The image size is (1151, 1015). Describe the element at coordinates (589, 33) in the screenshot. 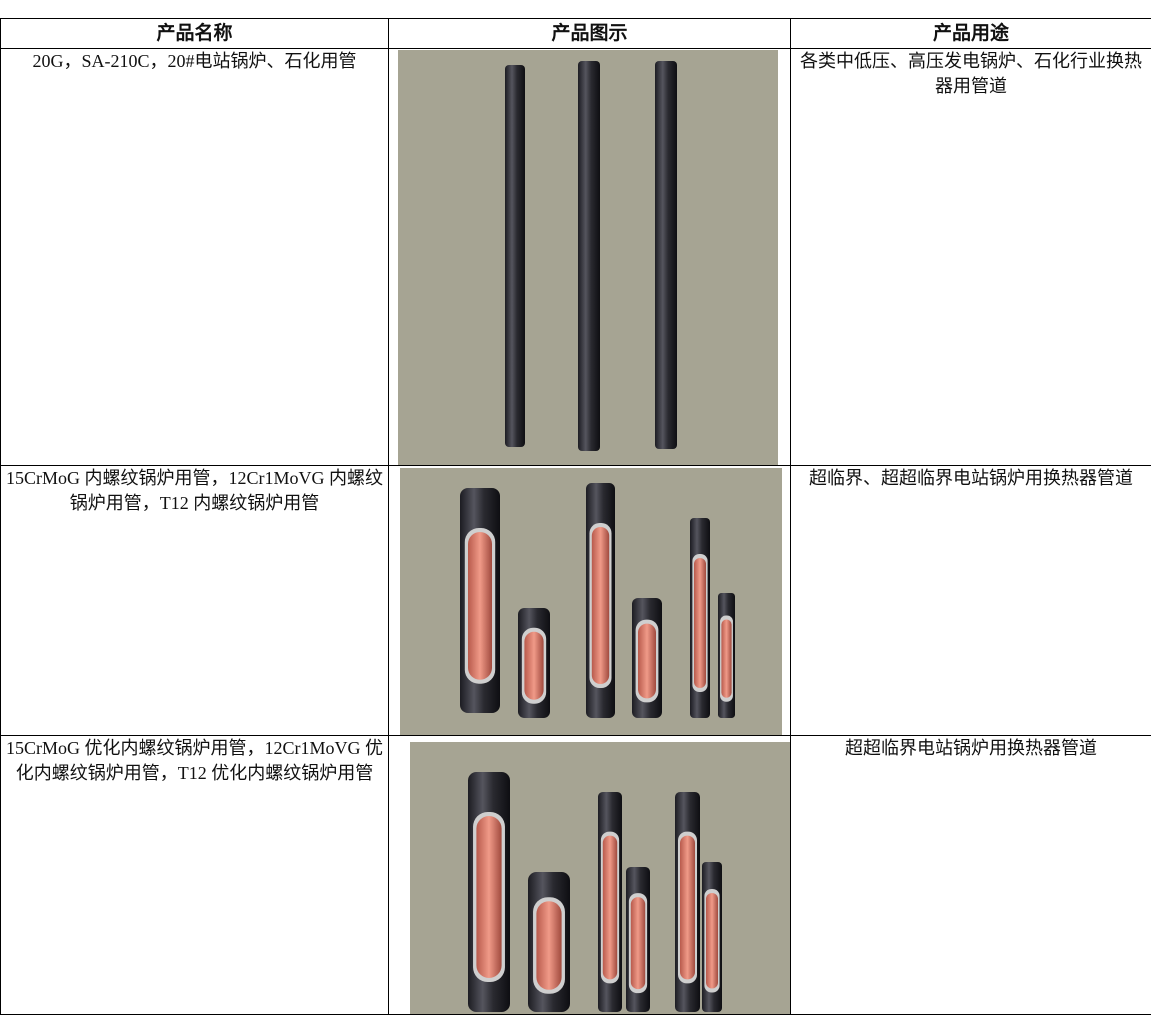

I see `header-cell: 产品图示` at that location.